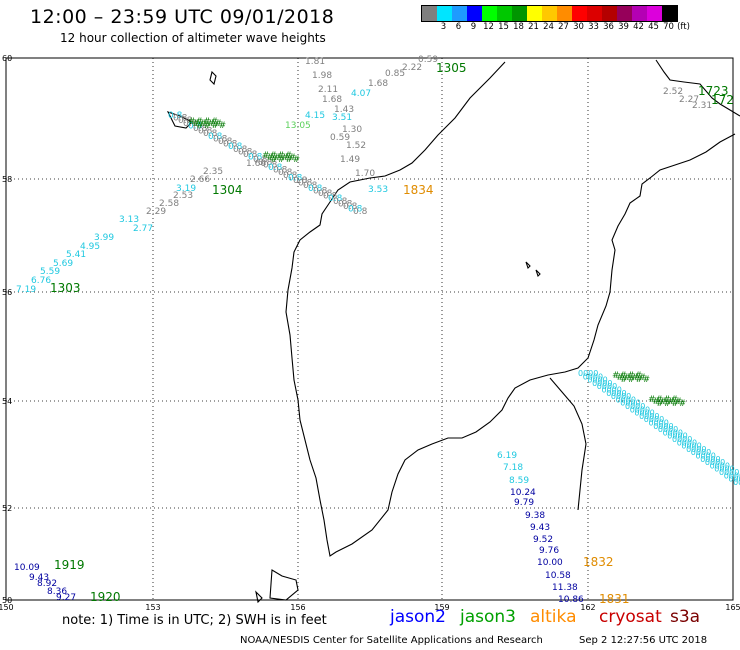 The width and height of the screenshot is (740, 650). I want to click on wave-height-label: 1.60, so click(256, 164).